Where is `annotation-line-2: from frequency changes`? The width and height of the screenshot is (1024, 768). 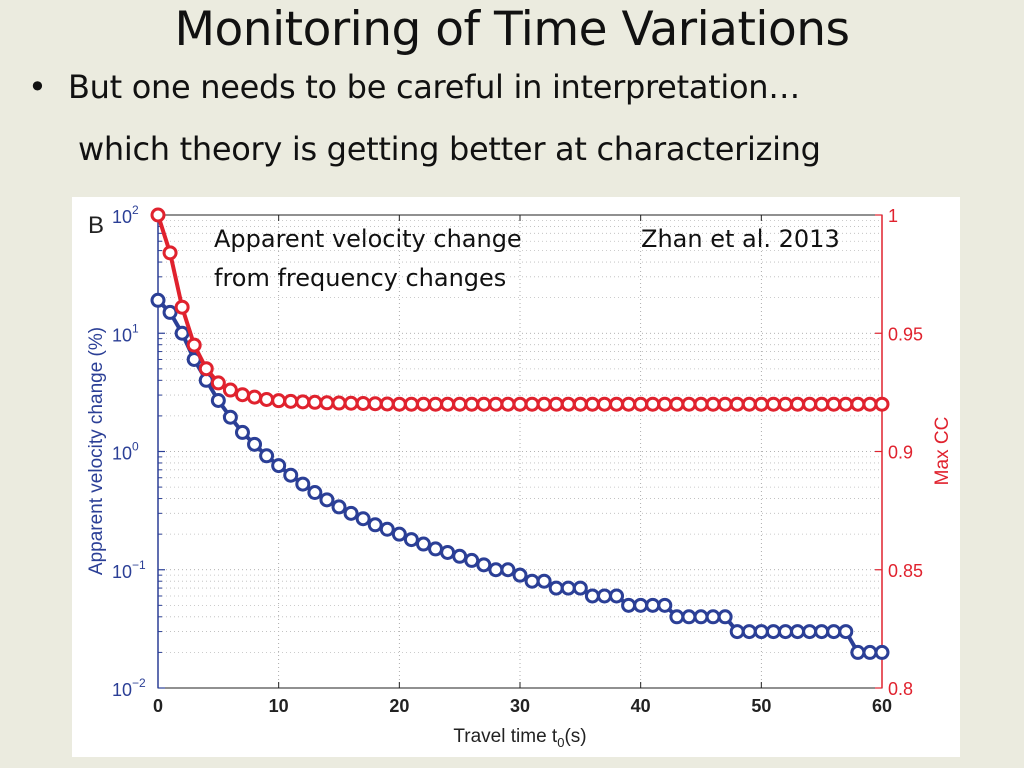
annotation-line-2: from frequency changes is located at coordinates (360, 278).